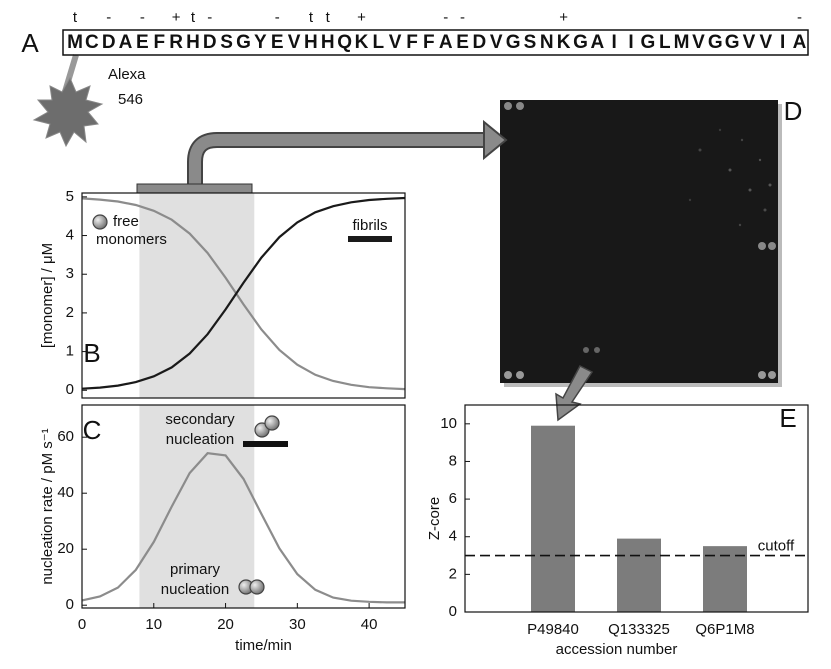  What do you see at coordinates (30, 43) in the screenshot?
I see `panel-label: A` at bounding box center [30, 43].